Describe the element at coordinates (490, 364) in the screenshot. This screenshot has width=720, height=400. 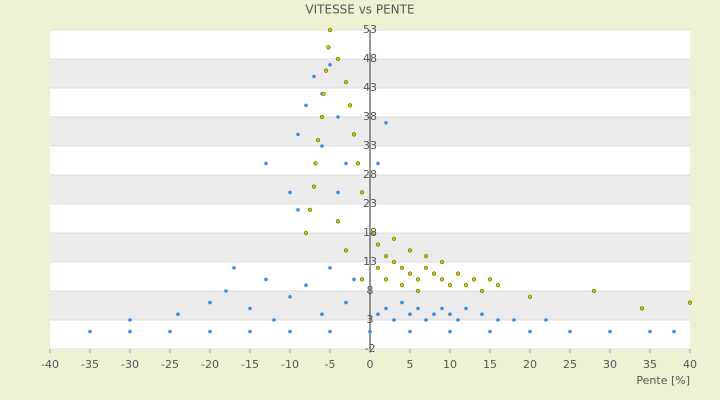
I see `x-tick-label: 15` at that location.